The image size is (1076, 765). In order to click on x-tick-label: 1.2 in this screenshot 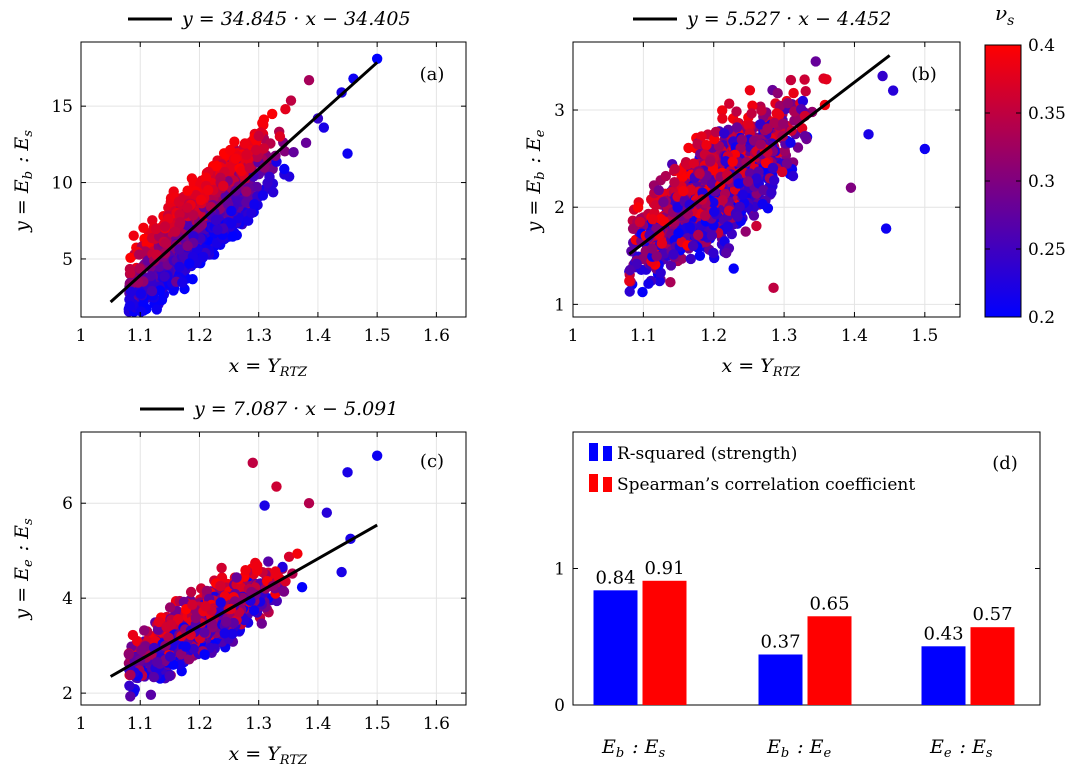, I will do `click(713, 336)`.